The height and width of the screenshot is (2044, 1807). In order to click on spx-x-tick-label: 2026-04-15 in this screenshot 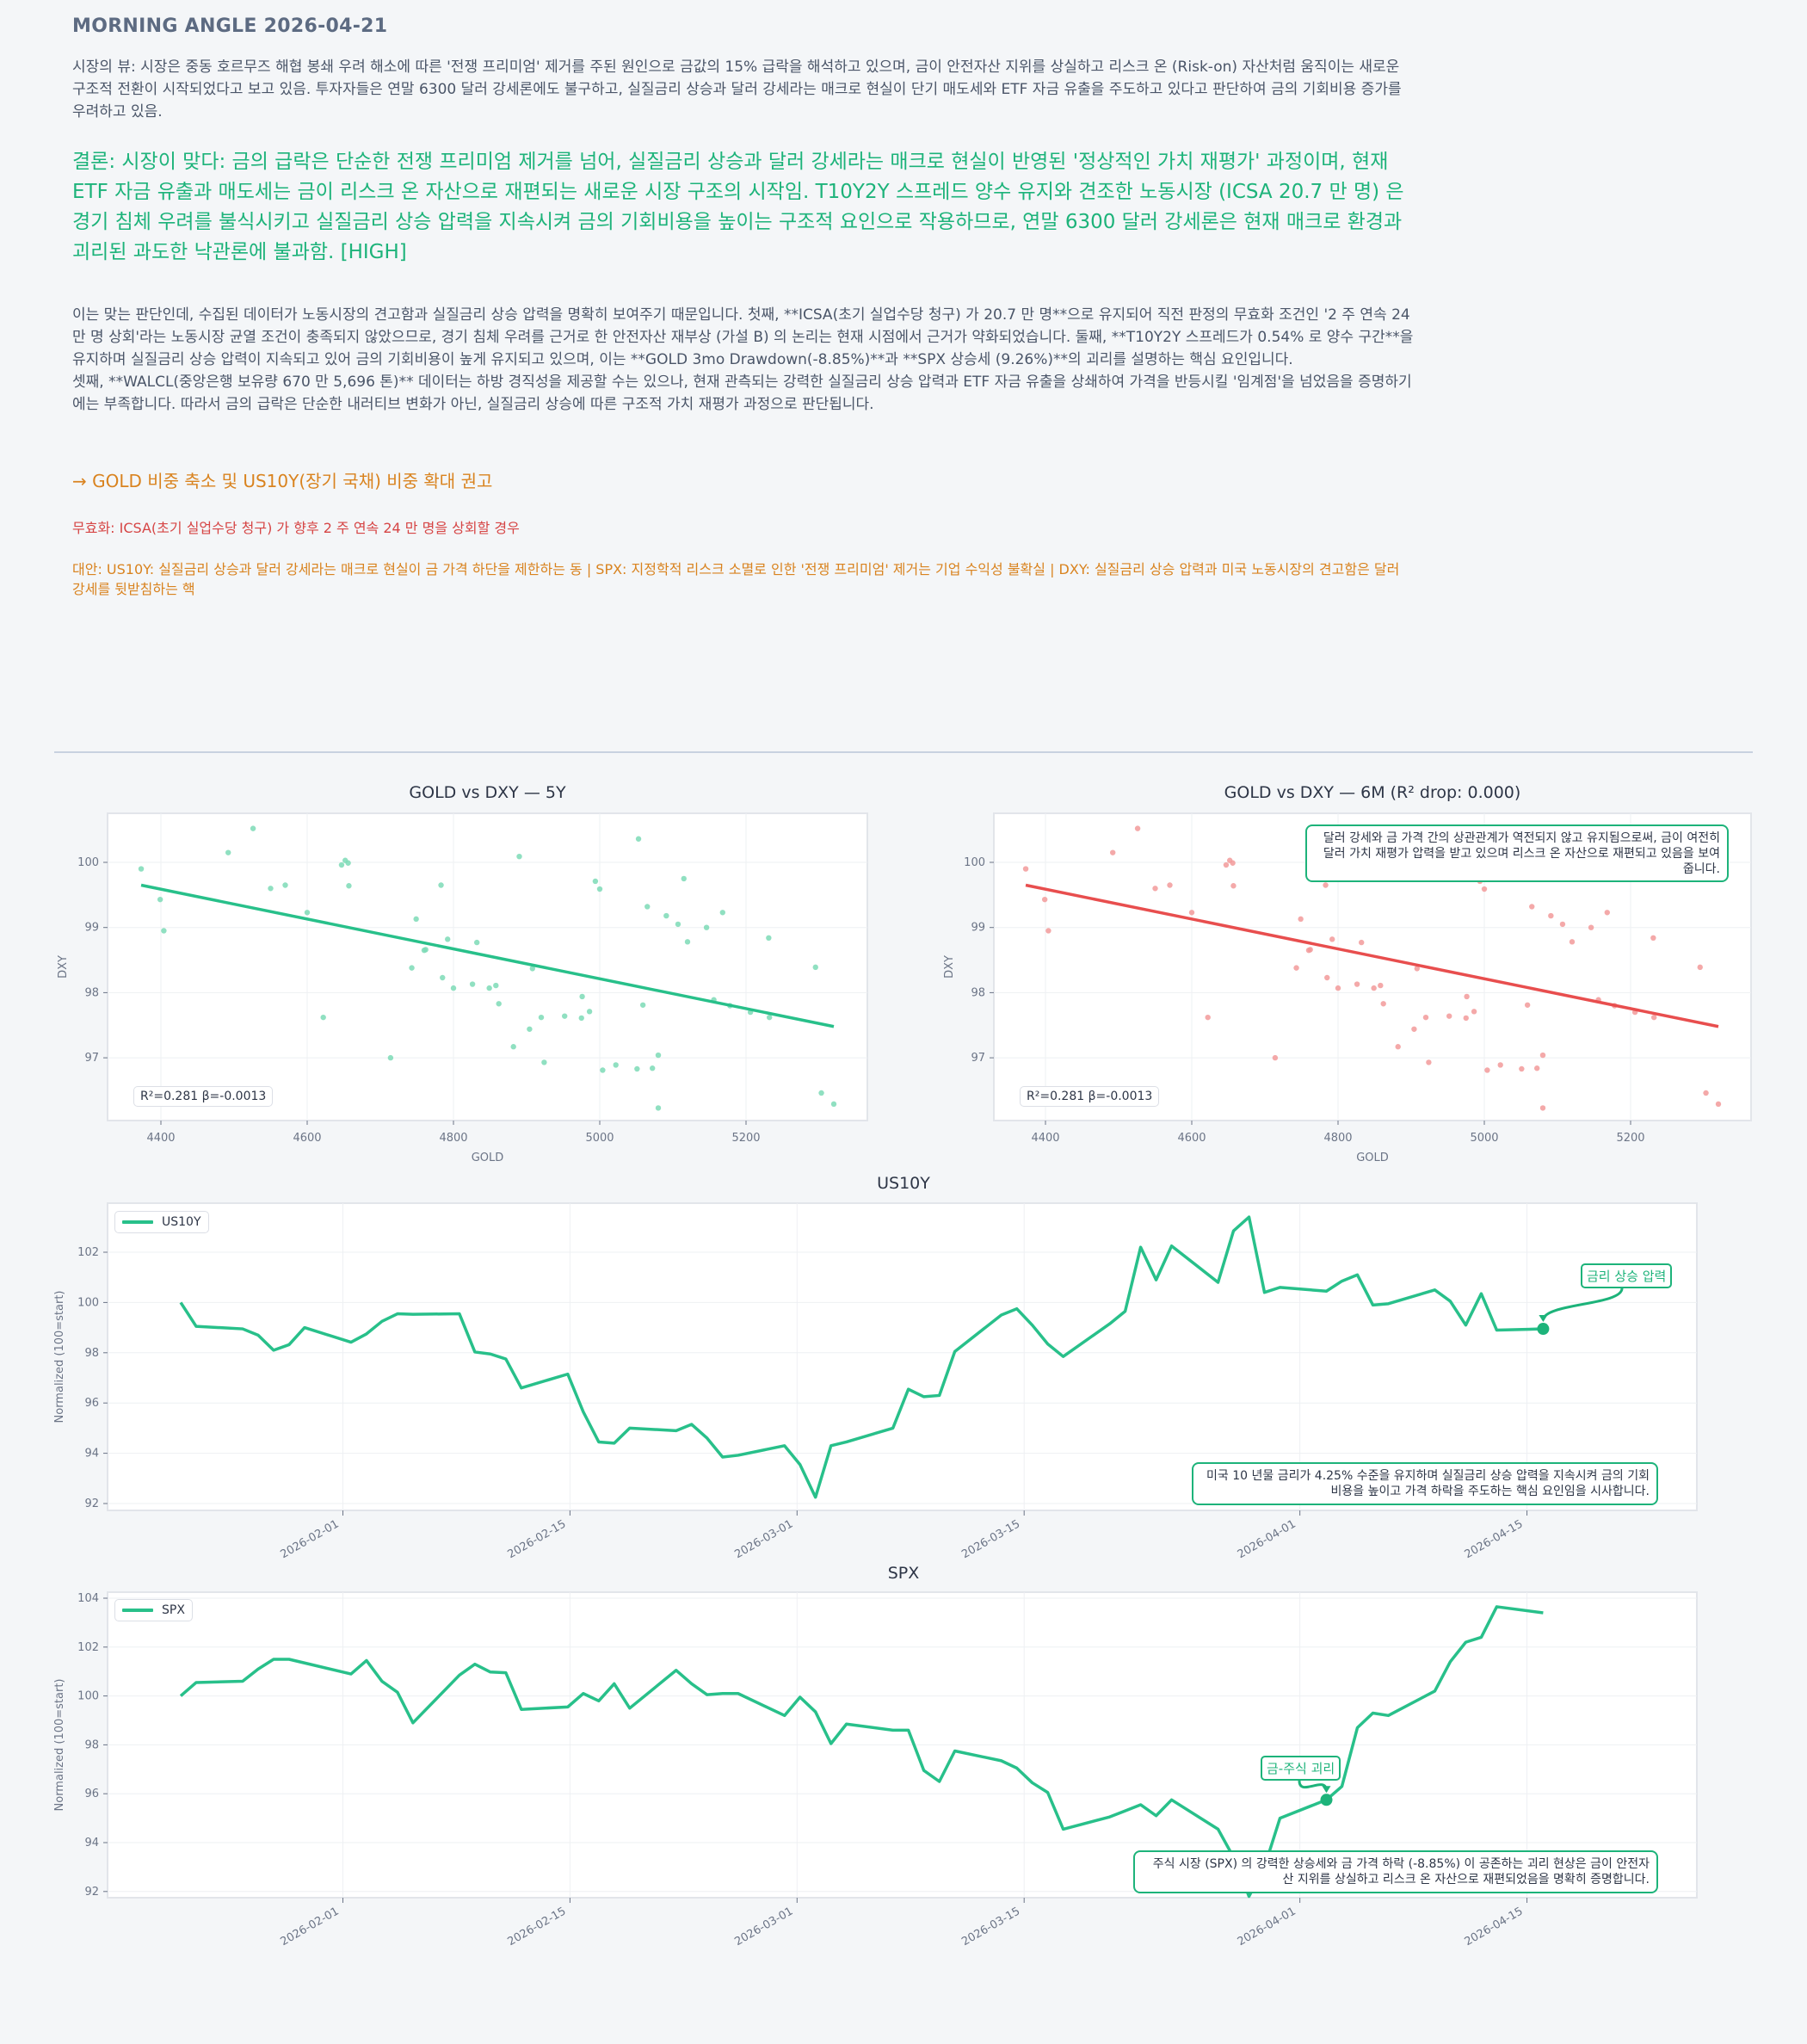, I will do `click(1494, 1926)`.